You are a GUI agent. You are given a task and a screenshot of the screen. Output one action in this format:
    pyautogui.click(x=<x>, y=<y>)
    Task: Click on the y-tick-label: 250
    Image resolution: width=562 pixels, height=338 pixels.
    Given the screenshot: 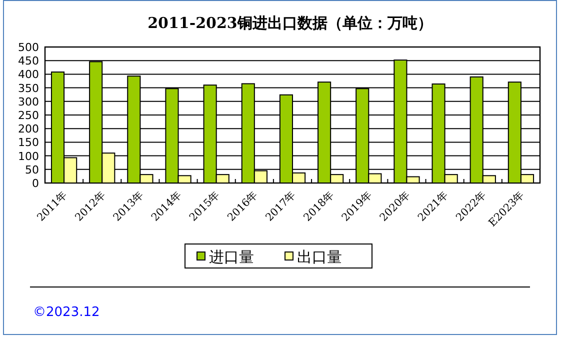 What is the action you would take?
    pyautogui.click(x=28, y=115)
    